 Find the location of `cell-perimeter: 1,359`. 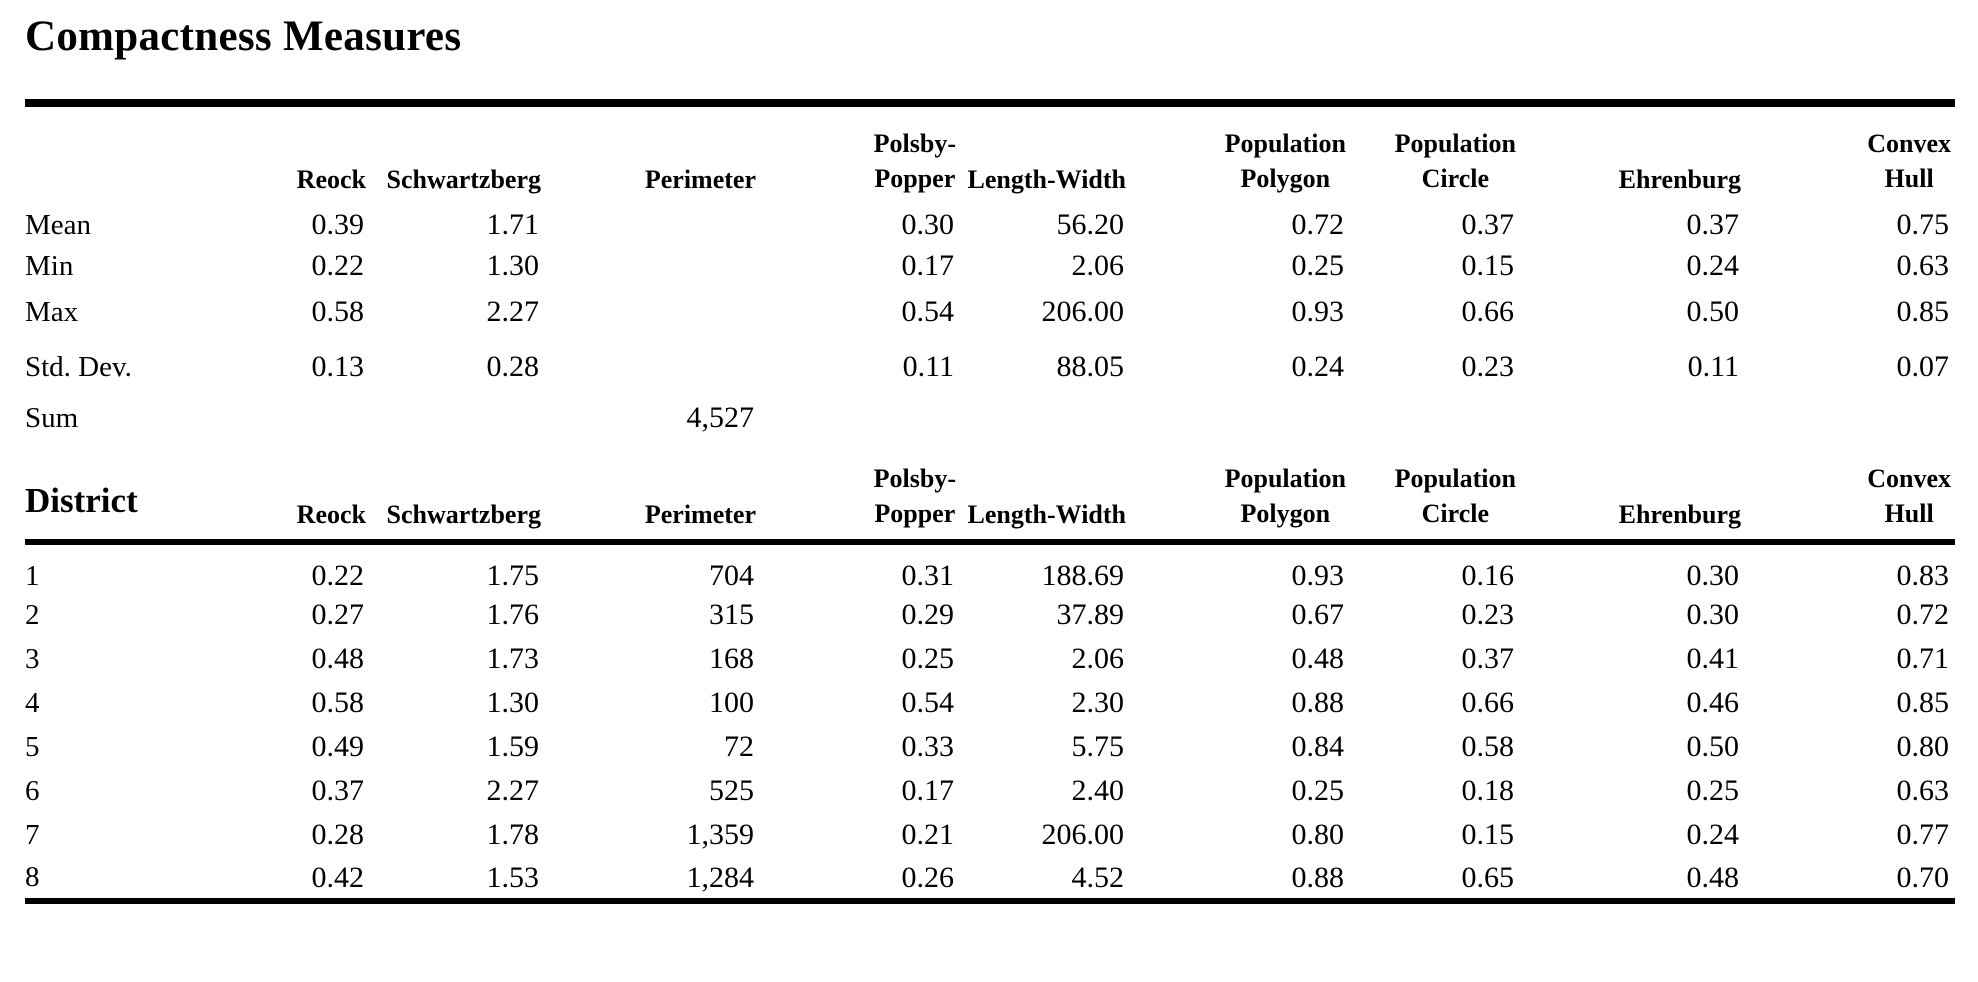

cell-perimeter: 1,359 is located at coordinates (720, 834).